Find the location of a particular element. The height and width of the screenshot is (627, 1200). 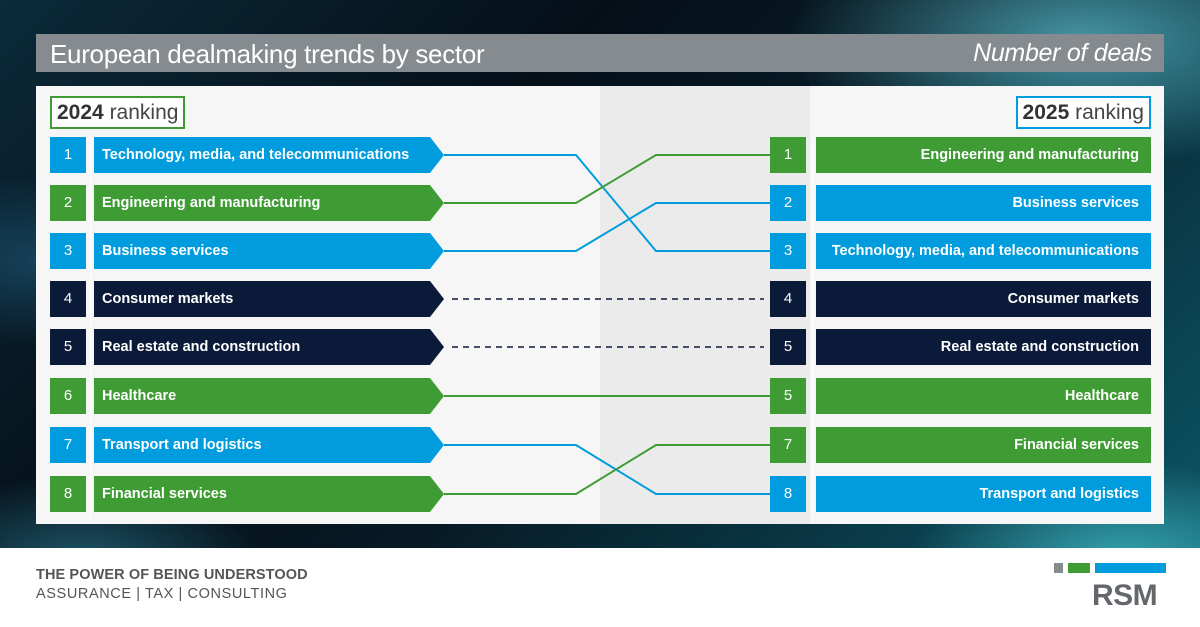

left-sector-bar: Business services is located at coordinates (269, 251).